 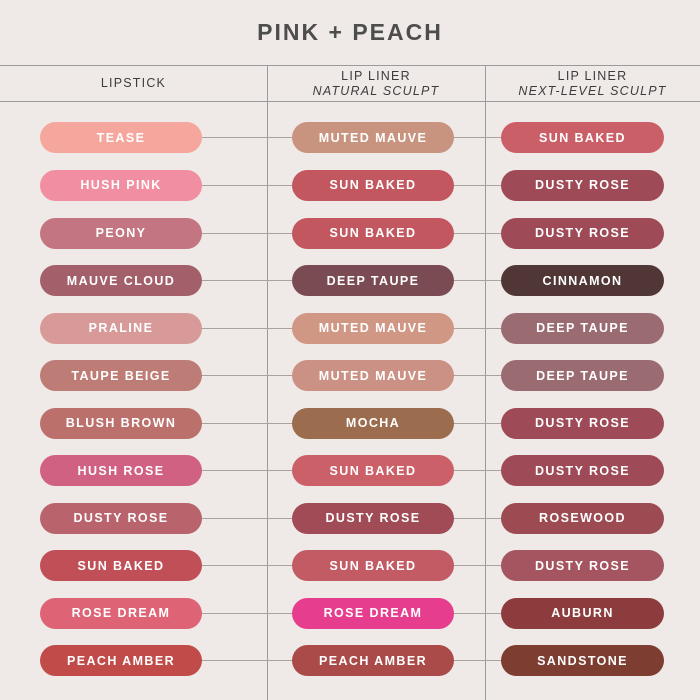 I want to click on shade-swatch-label: SANDSTONE, so click(x=582, y=660).